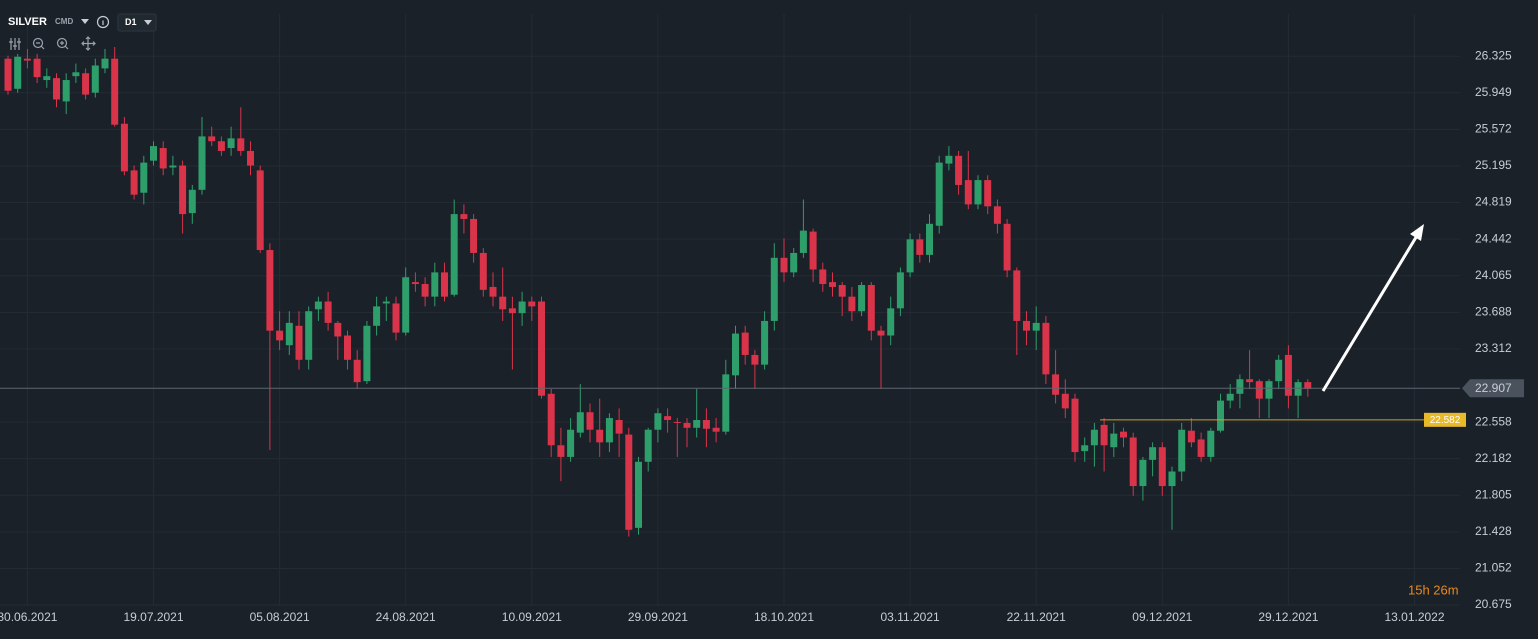  Describe the element at coordinates (1493, 312) in the screenshot. I see `y-tick-label: 23.688` at that location.